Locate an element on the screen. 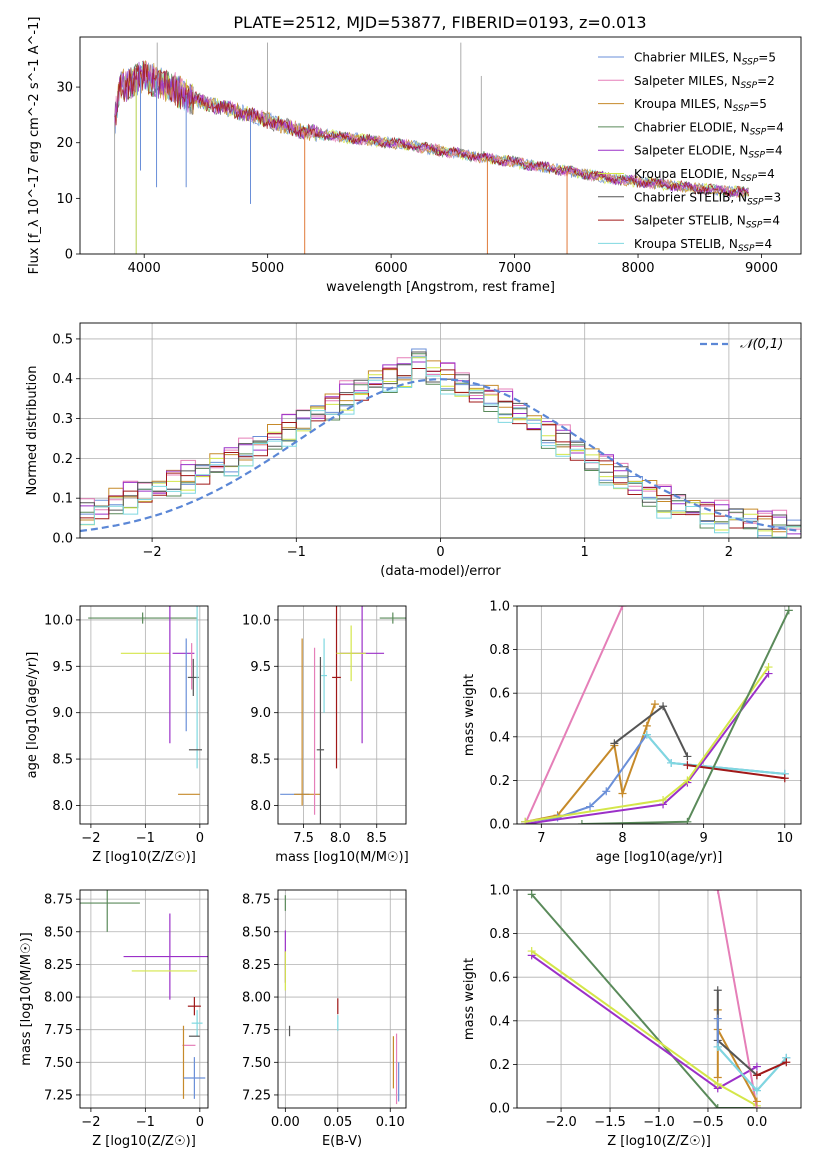  x-tick-label: 0.05 is located at coordinates (337, 1122).